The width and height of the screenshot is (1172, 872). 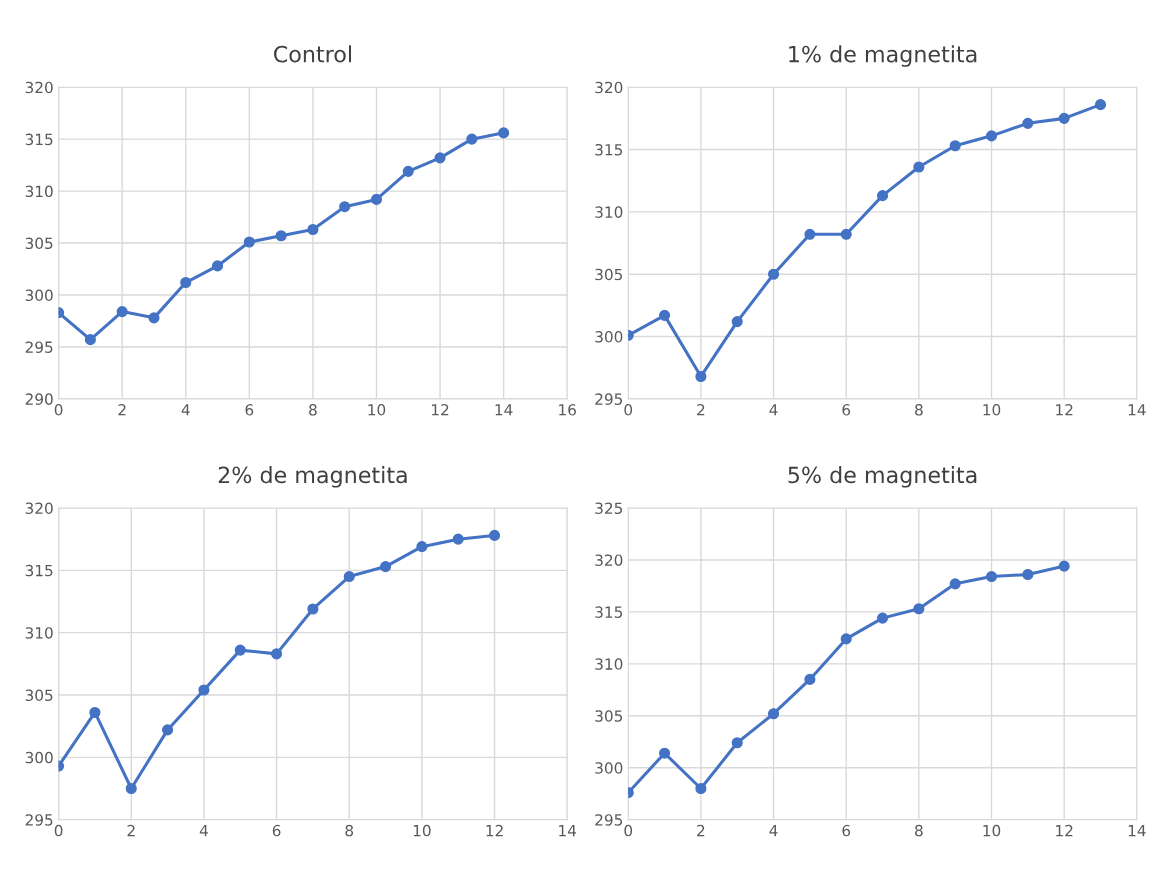 What do you see at coordinates (609, 508) in the screenshot?
I see `y-tick-label: 325` at bounding box center [609, 508].